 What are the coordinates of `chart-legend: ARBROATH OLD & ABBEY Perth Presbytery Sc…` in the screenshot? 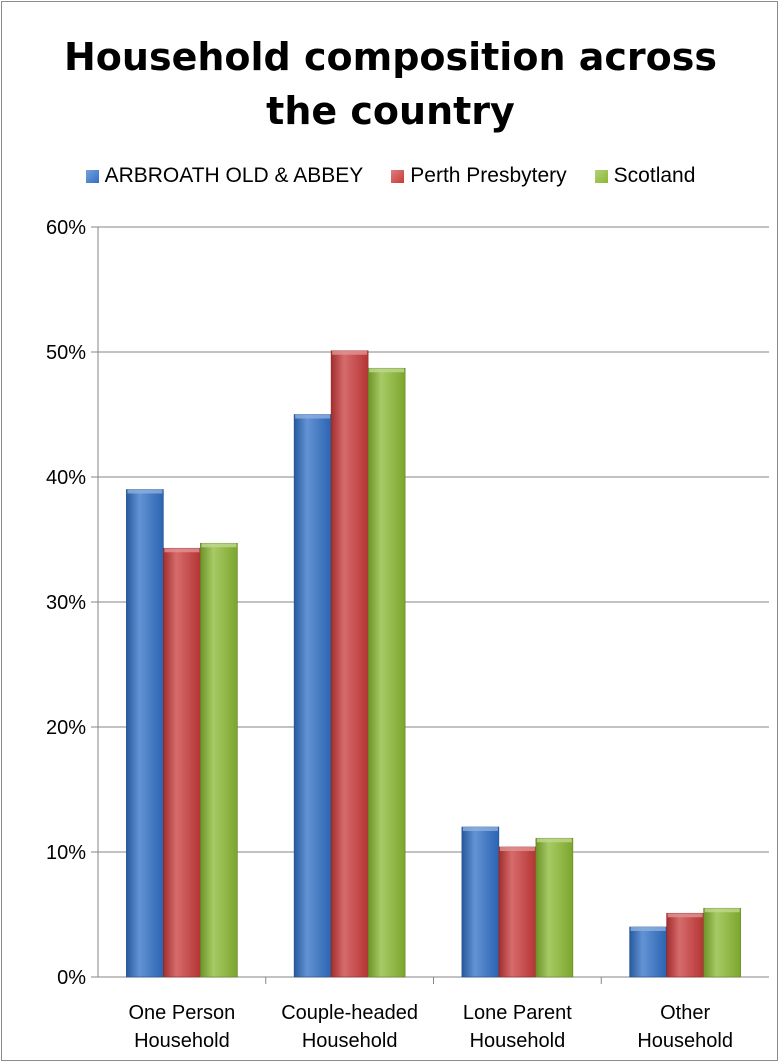 It's located at (390, 176).